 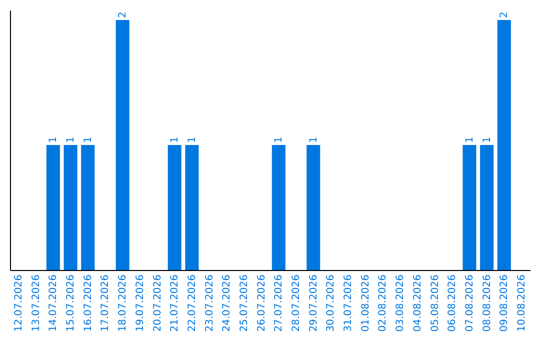 What do you see at coordinates (452, 303) in the screenshot?
I see `x-tick-label: 06.08.2026` at bounding box center [452, 303].